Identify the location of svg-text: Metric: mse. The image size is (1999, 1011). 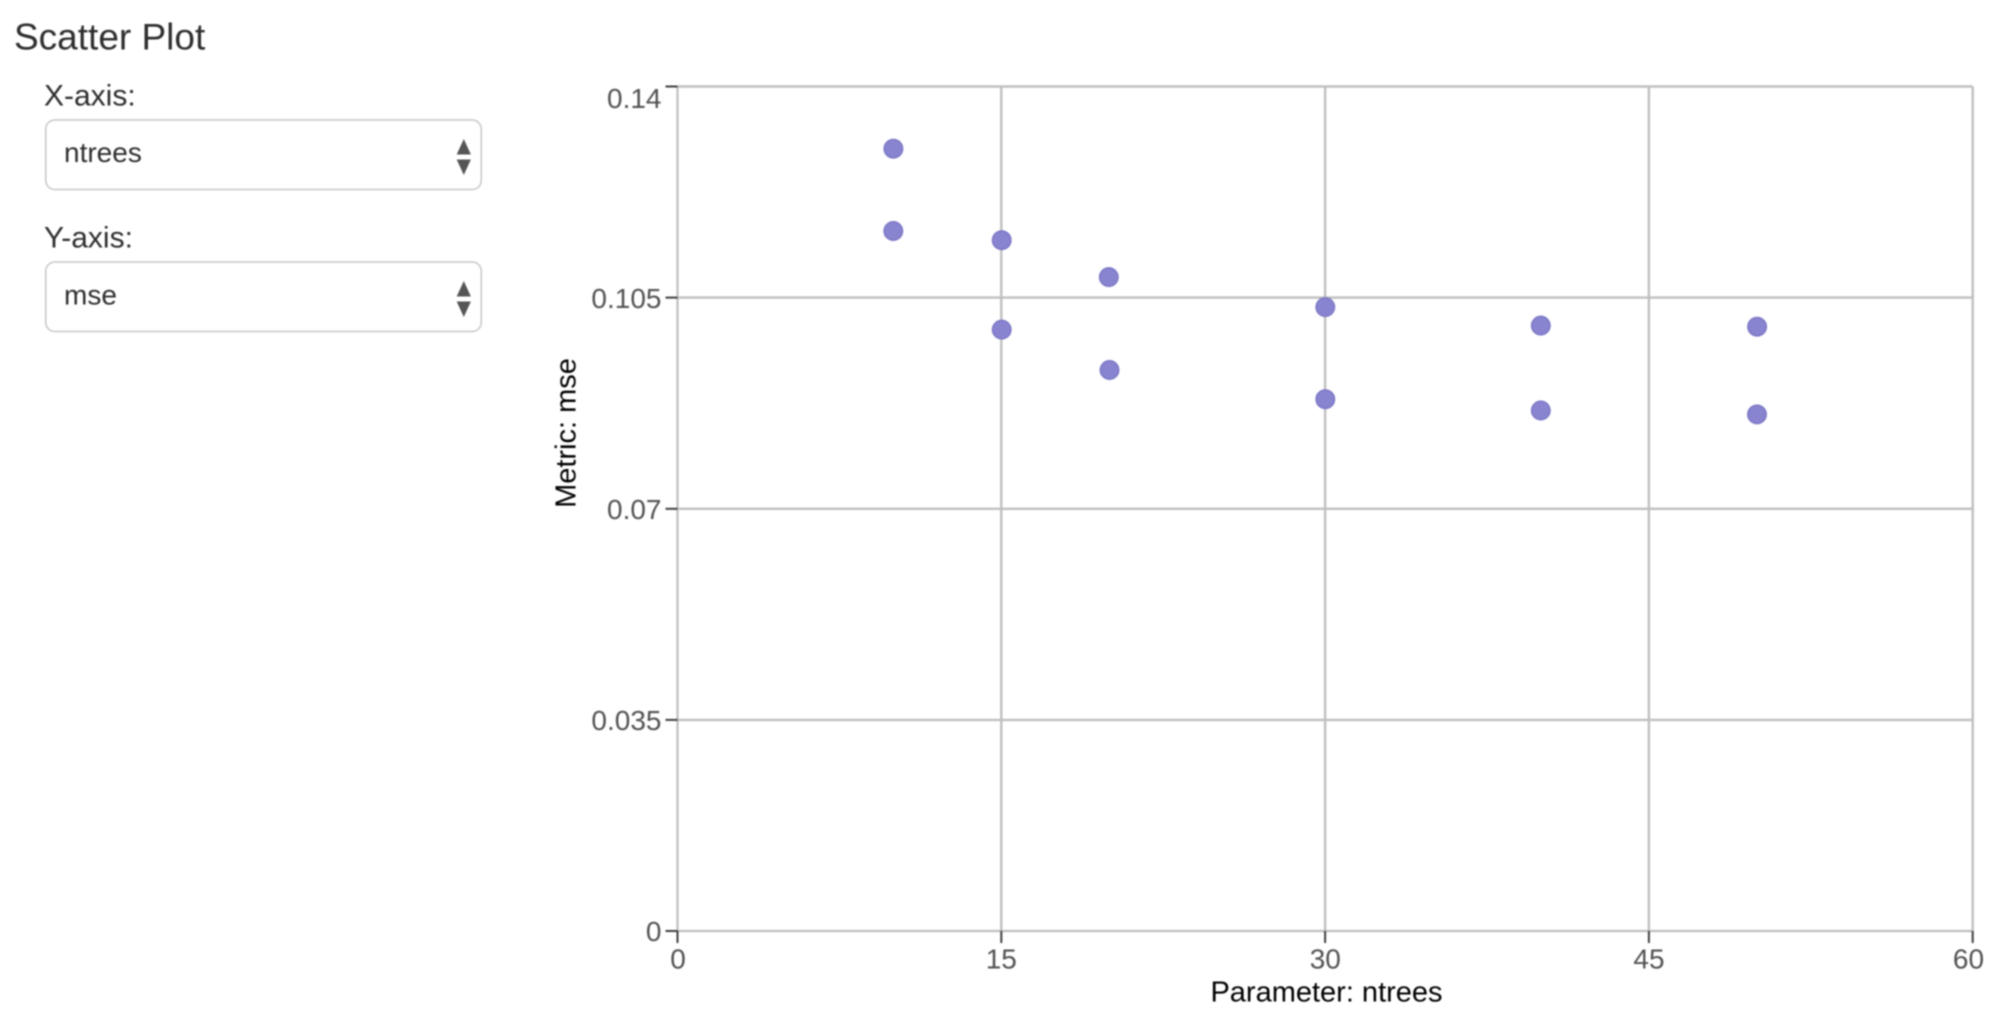
(567, 433).